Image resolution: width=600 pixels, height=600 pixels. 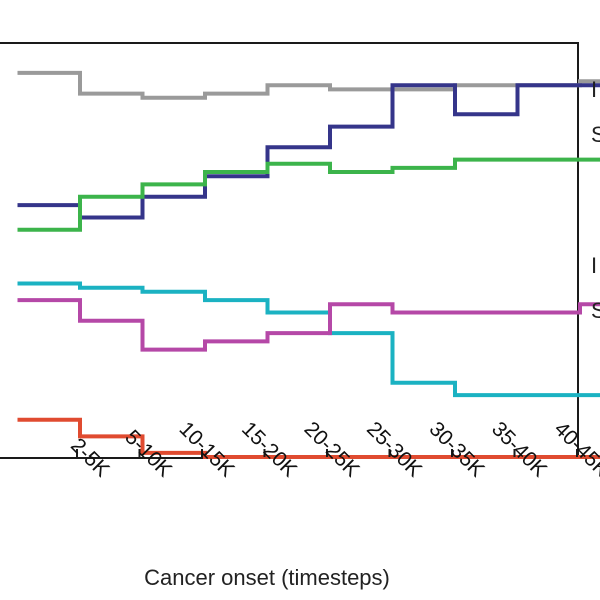 I want to click on x-tick-label: 25-30K, so click(x=394, y=449).